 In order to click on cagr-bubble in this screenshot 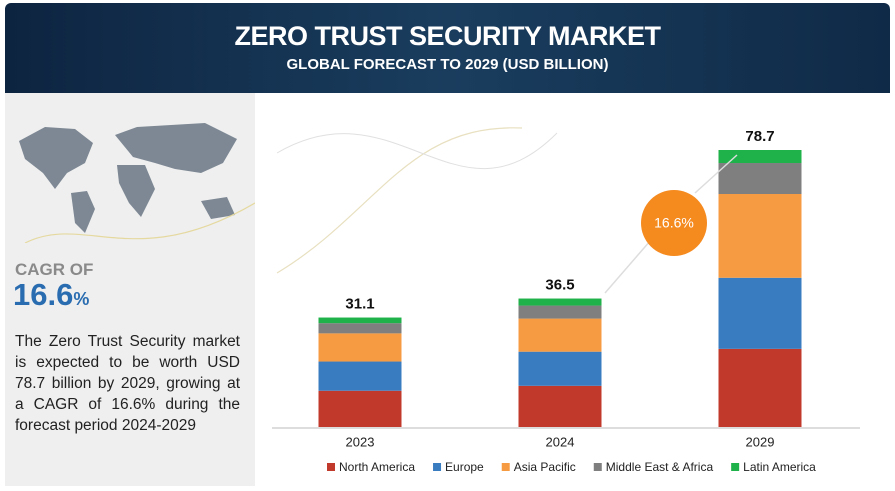, I will do `click(674, 223)`.